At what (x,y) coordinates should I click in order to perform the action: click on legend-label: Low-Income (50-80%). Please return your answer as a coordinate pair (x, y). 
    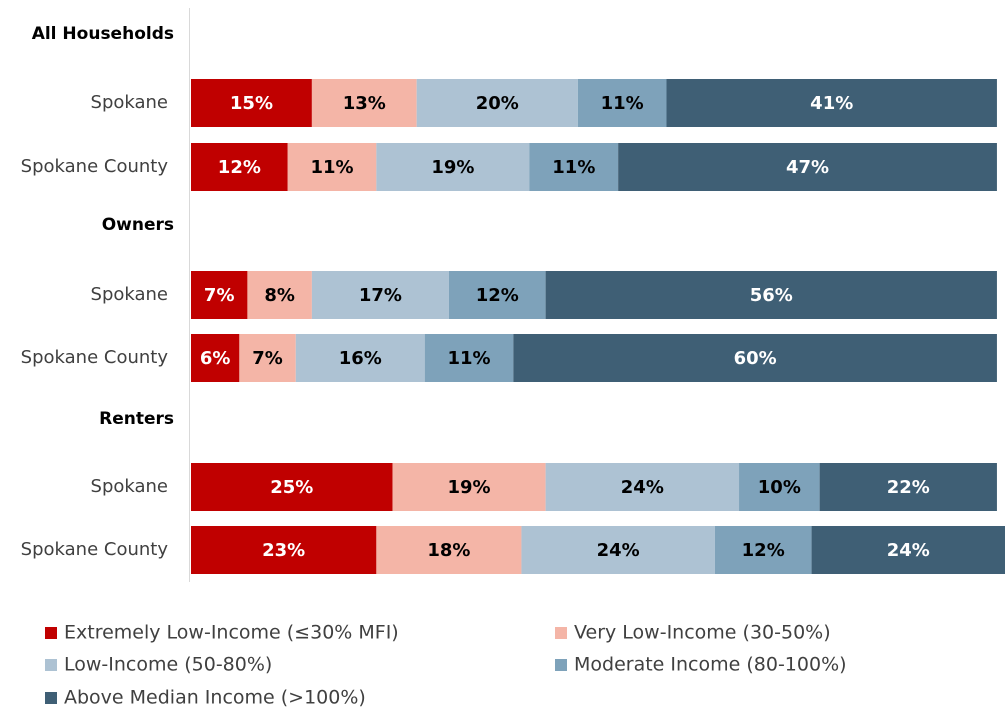
    Looking at the image, I should click on (168, 665).